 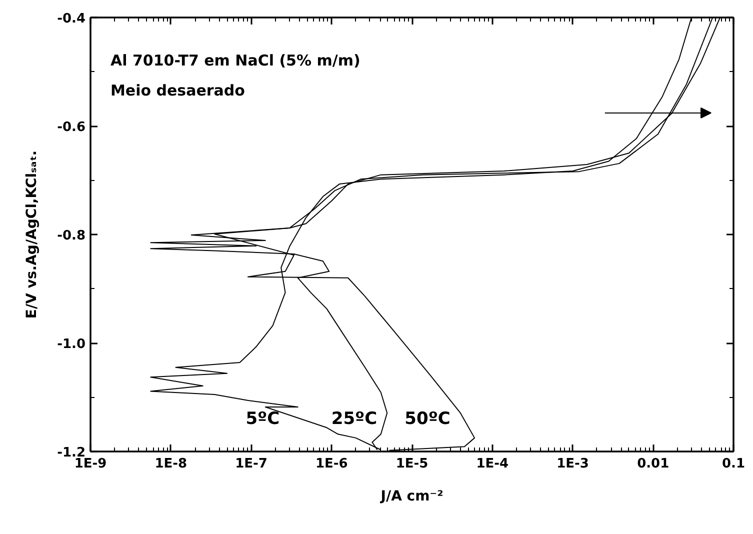 I want to click on x-tick-label: 1E-9, so click(x=90, y=464).